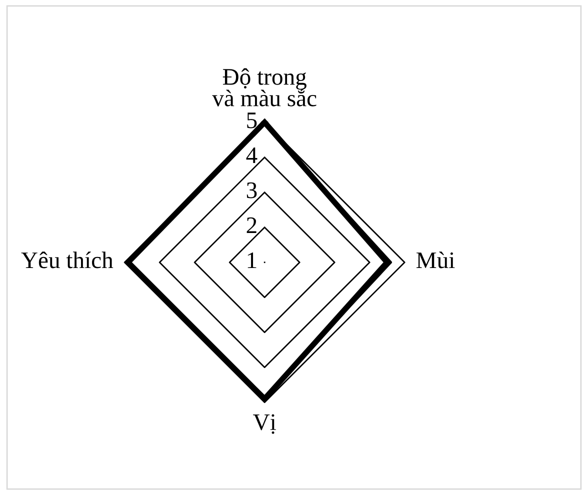 The image size is (588, 495). I want to click on y-tick-label: 1, so click(252, 260).